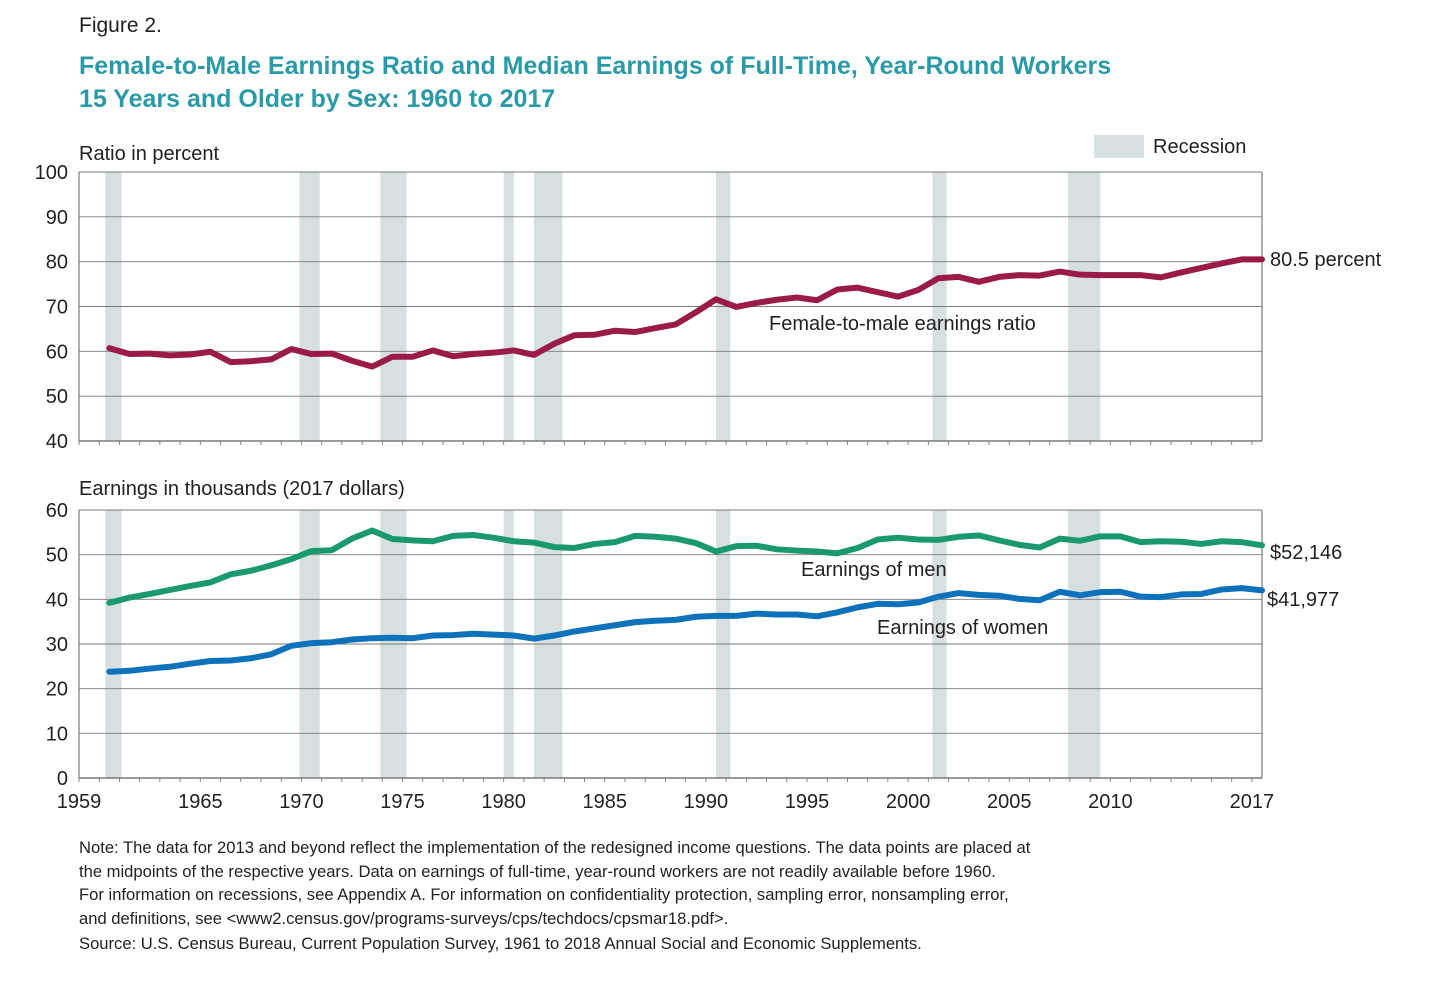 The width and height of the screenshot is (1443, 990). I want to click on earnings-y-tick-labels: 0 10 20 30 40 50 60, so click(57, 645).